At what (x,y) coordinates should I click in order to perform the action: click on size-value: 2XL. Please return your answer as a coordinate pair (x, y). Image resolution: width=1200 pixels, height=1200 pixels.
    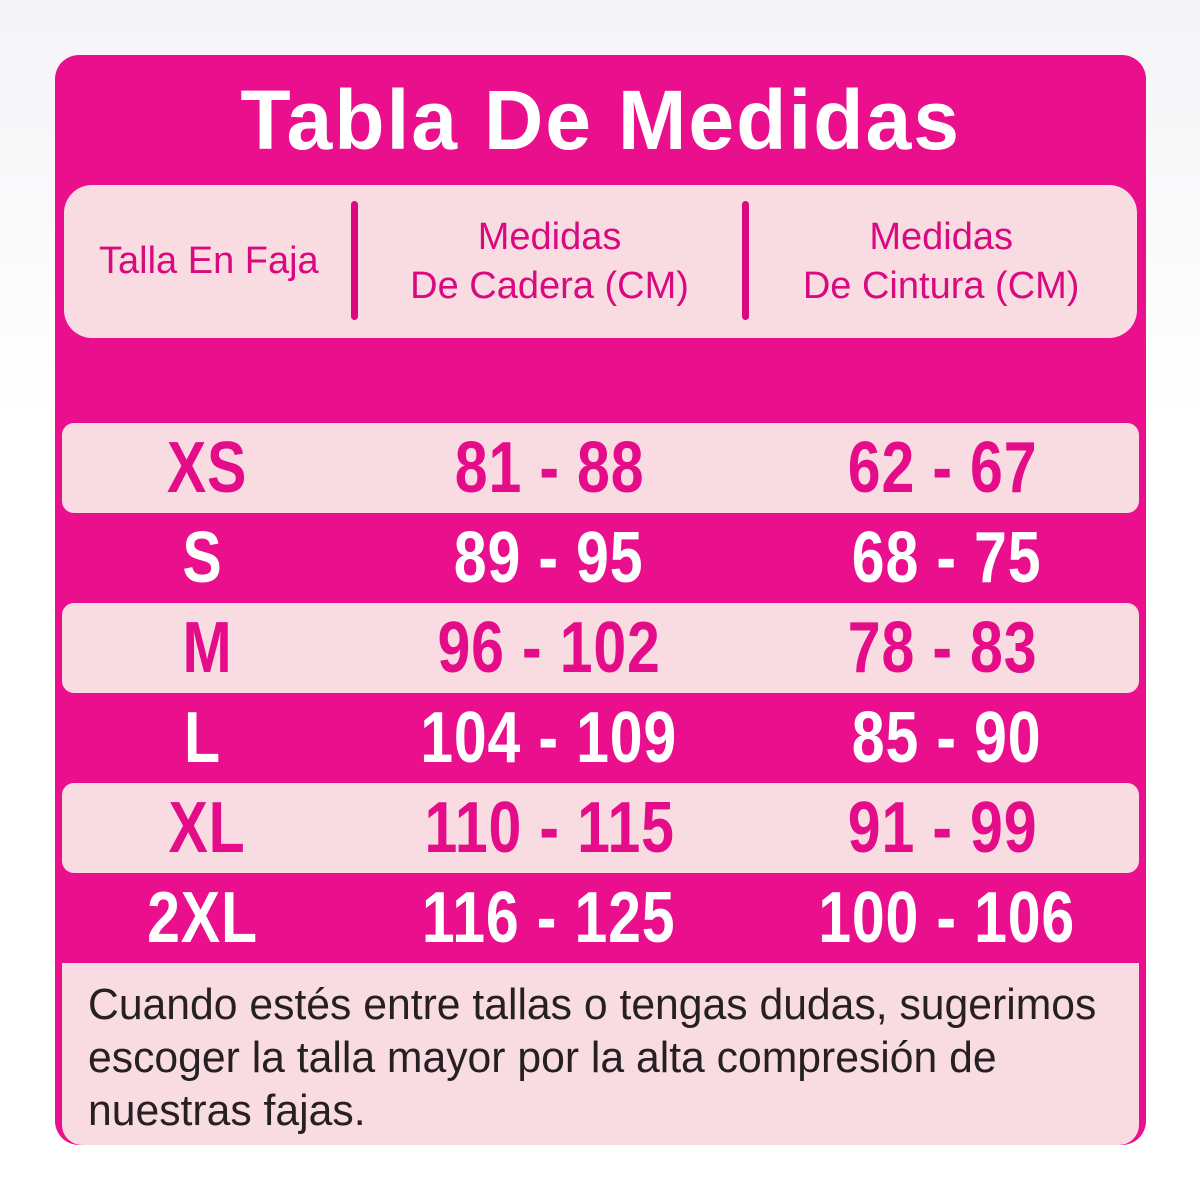
    Looking at the image, I should click on (202, 918).